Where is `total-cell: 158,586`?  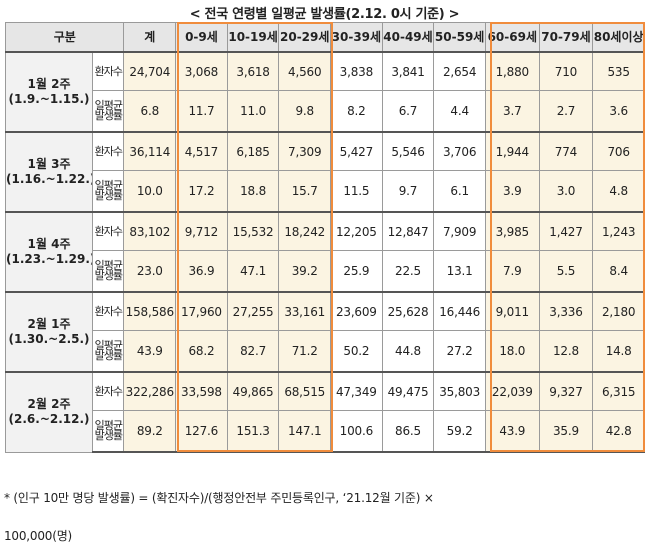
total-cell: 158,586 is located at coordinates (150, 311).